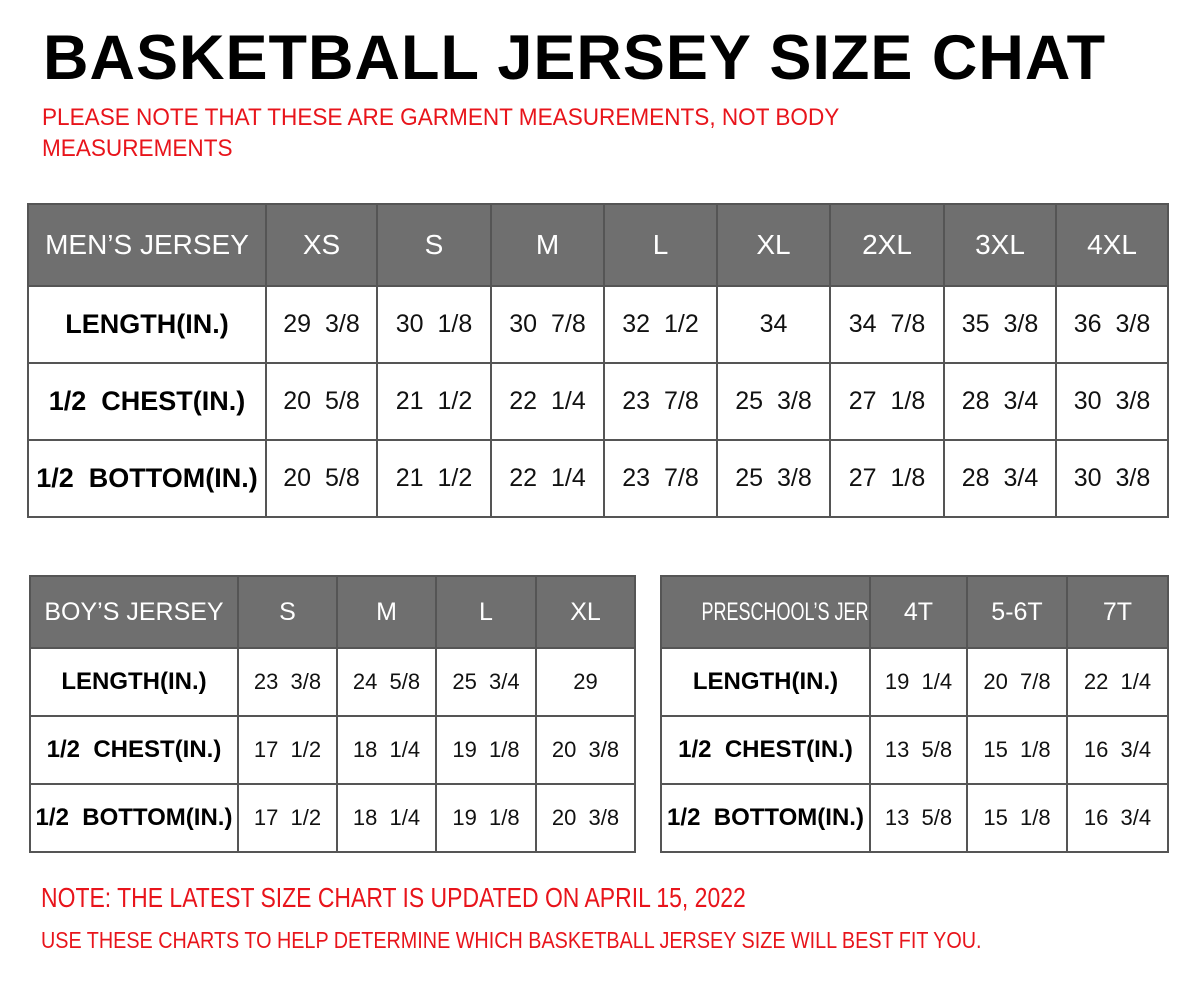  Describe the element at coordinates (773, 324) in the screenshot. I see `measurement-value: 34` at that location.